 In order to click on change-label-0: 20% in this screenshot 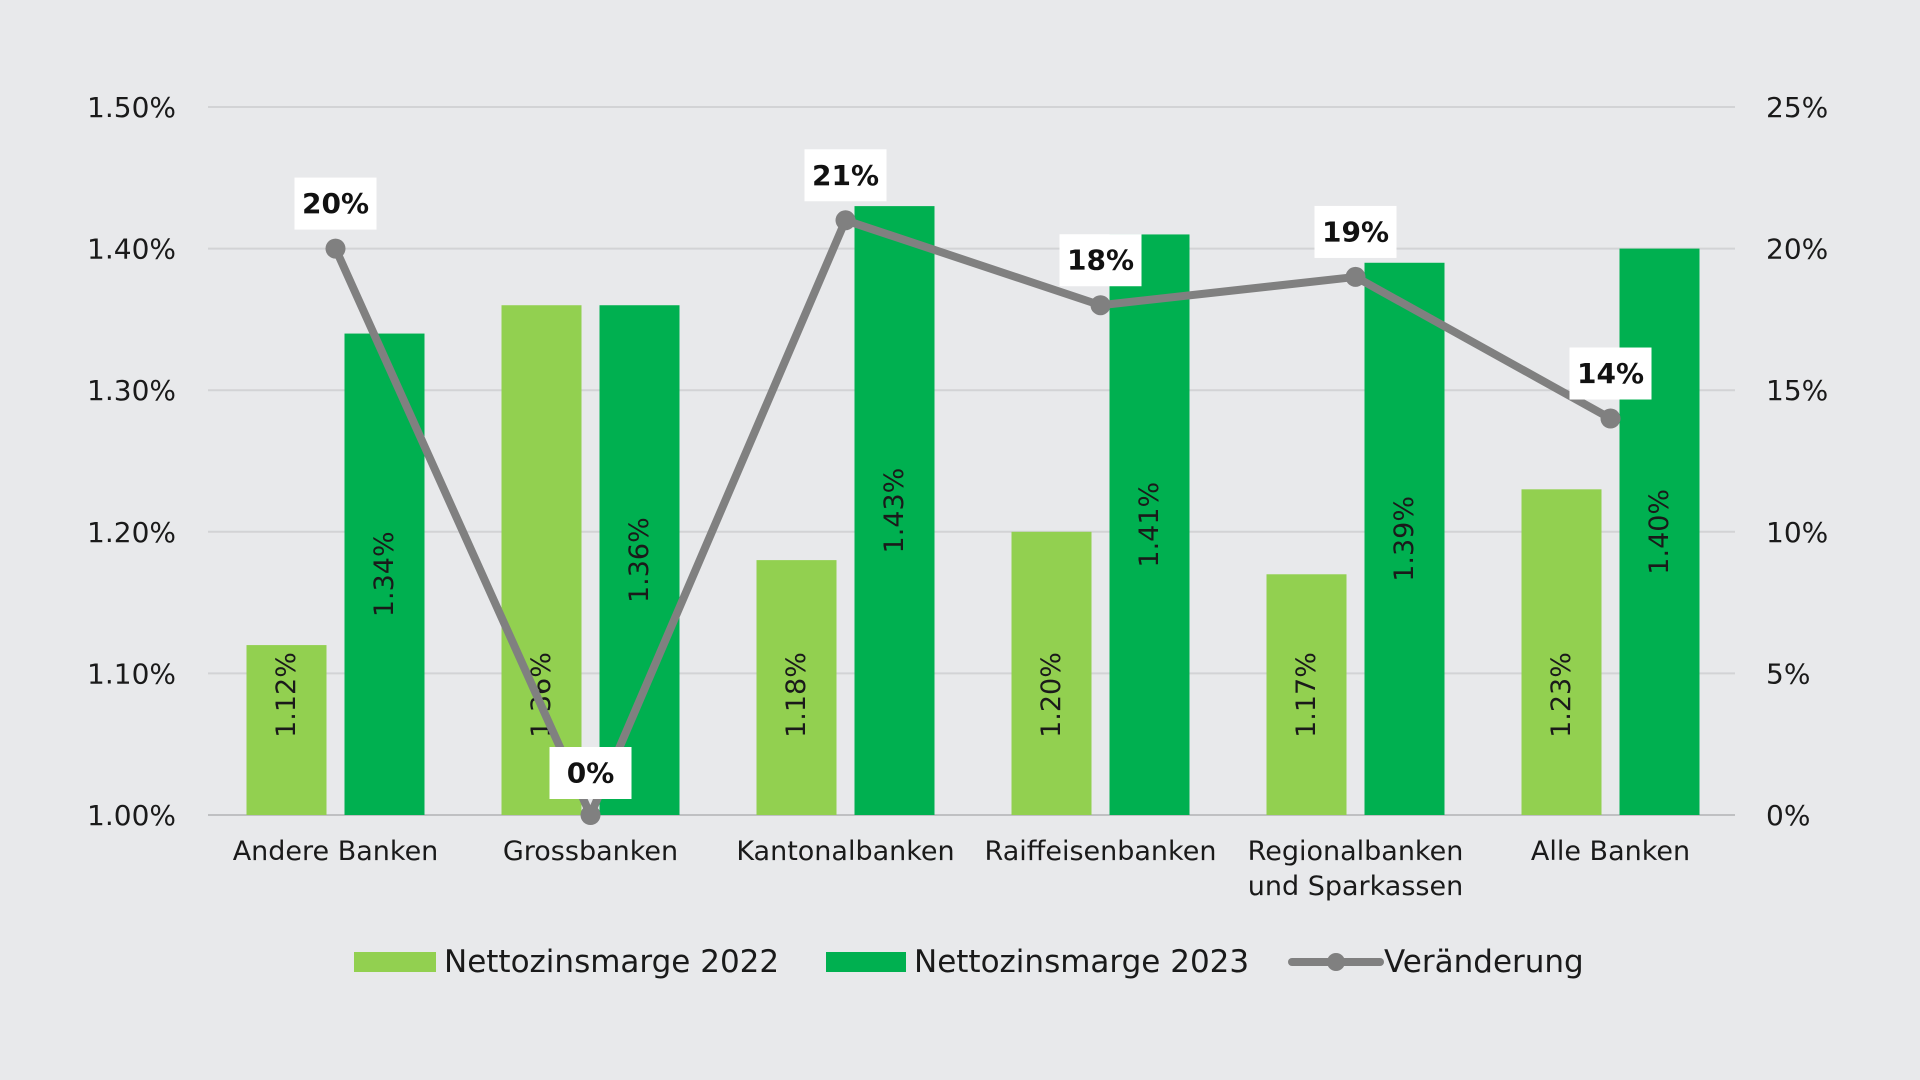, I will do `click(335, 203)`.